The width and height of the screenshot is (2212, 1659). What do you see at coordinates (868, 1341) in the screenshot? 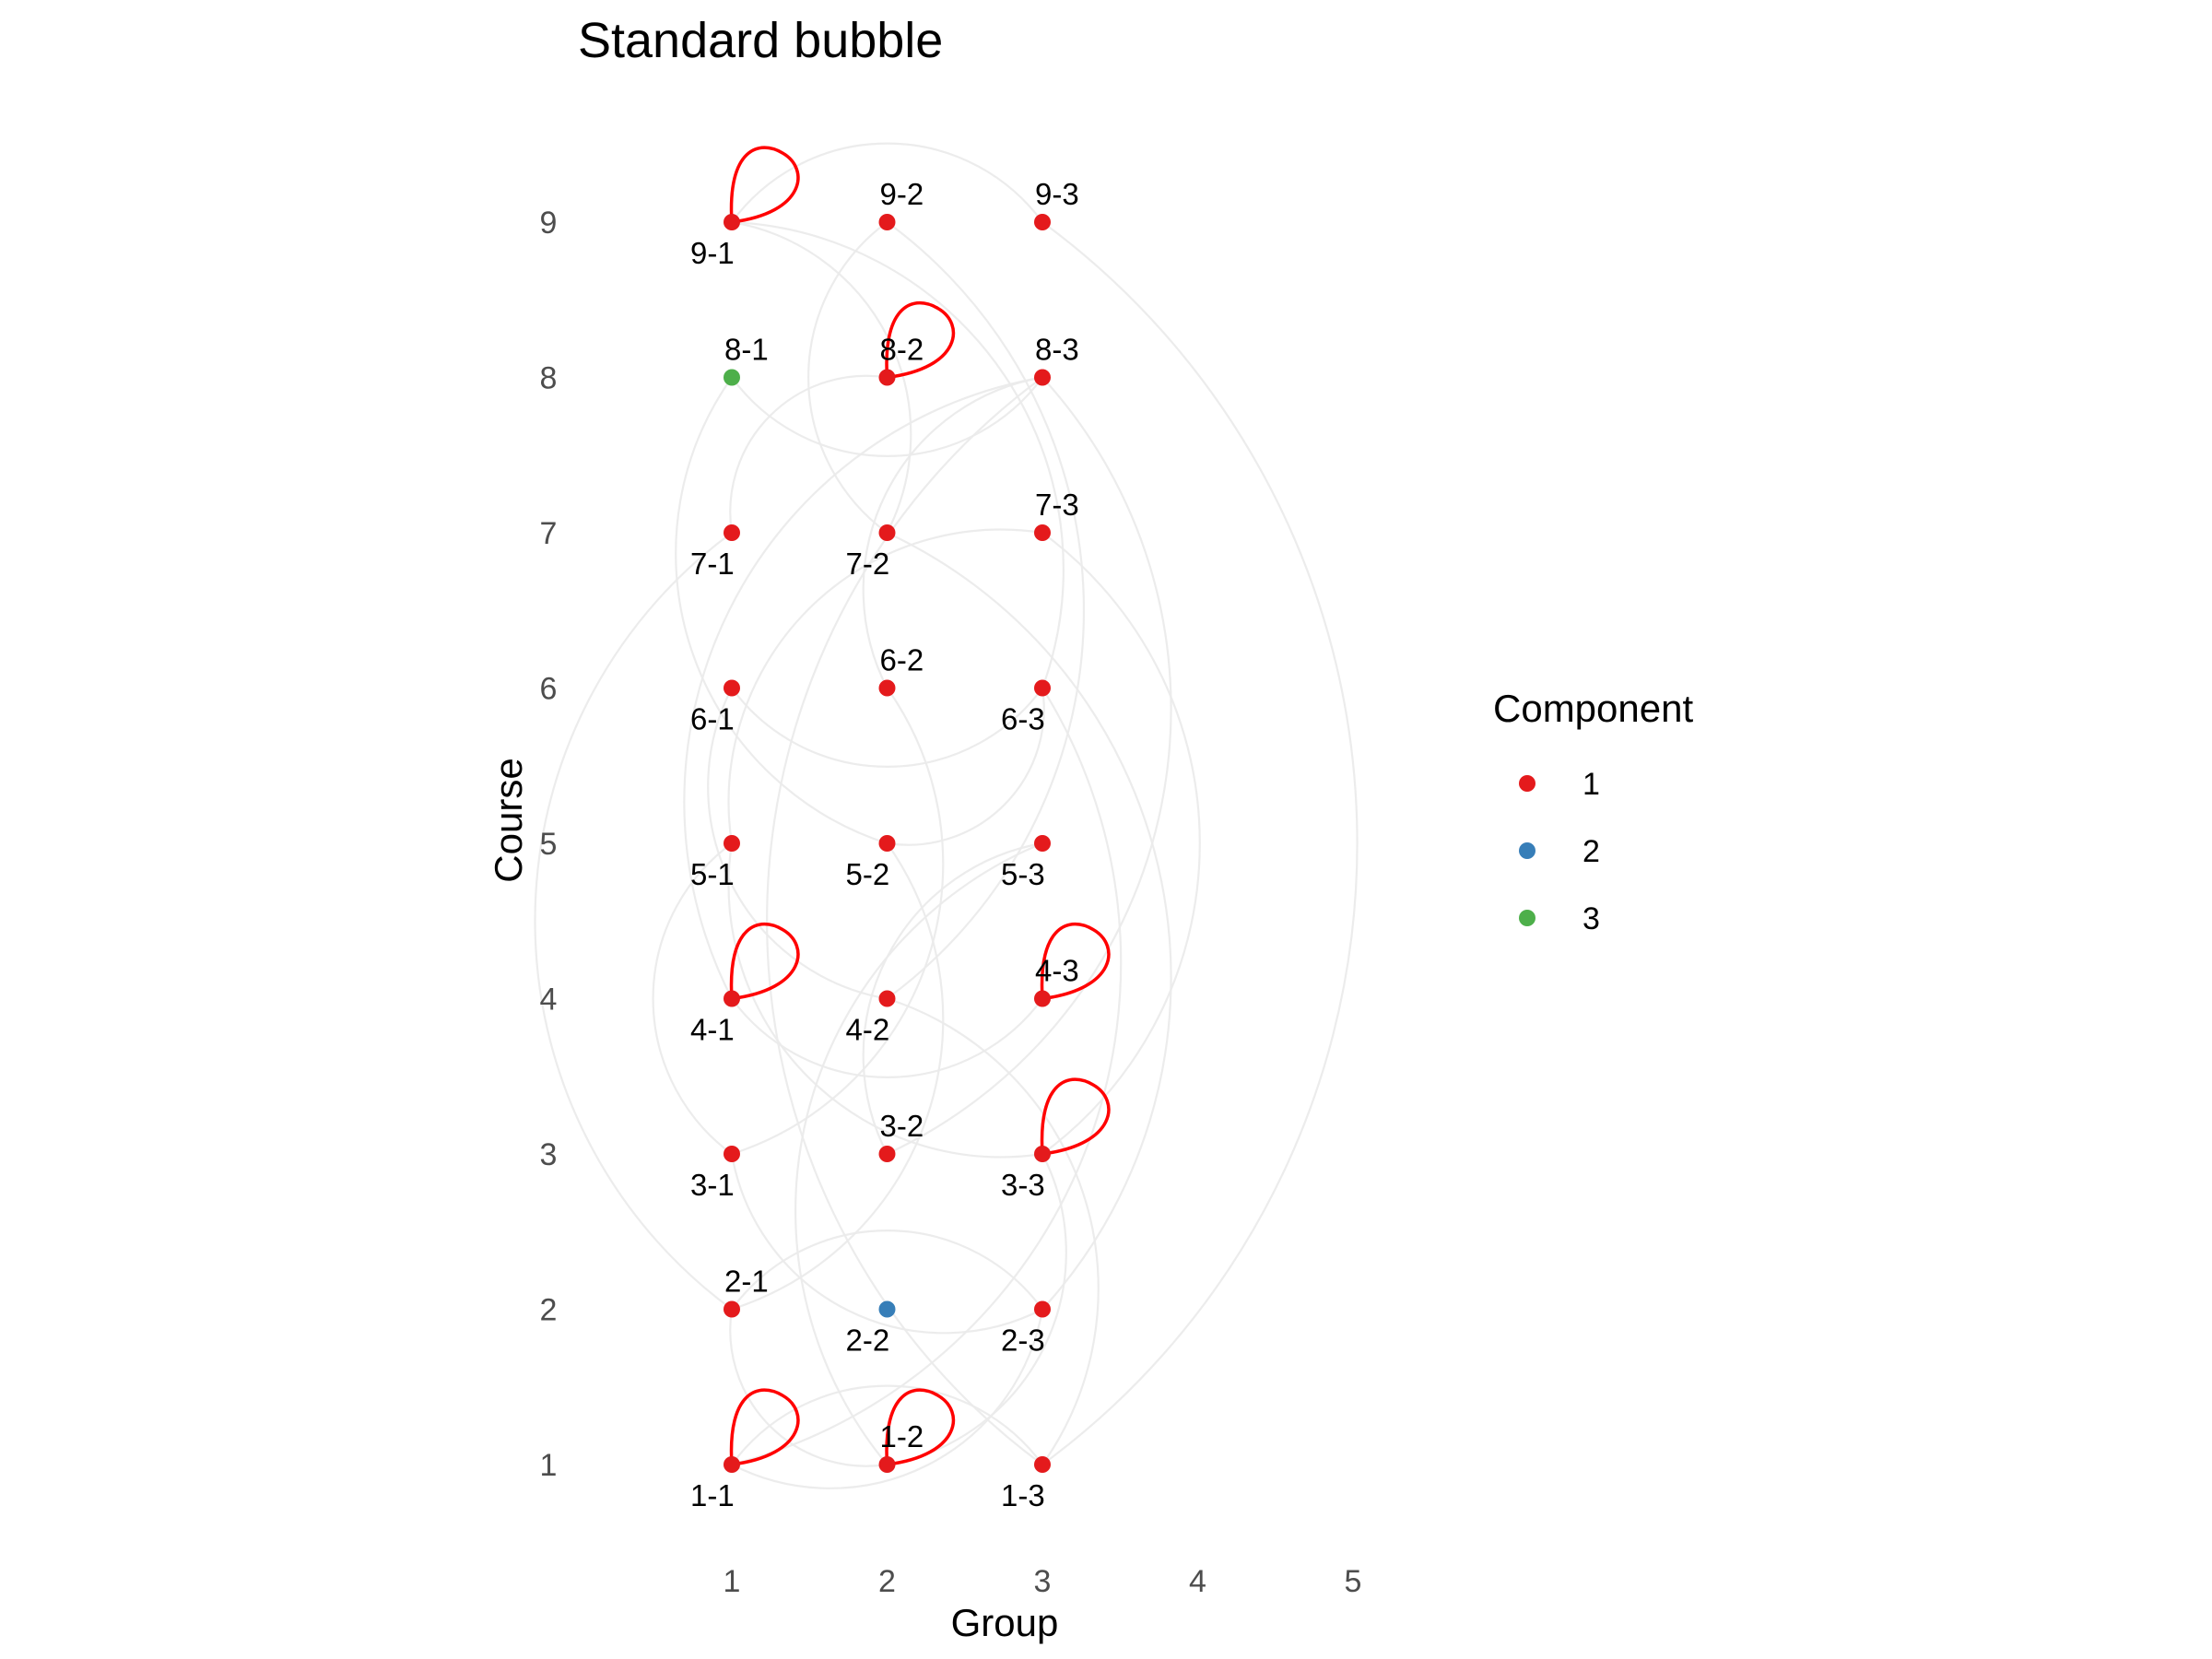
I see `node-label-2-2: 2-2` at bounding box center [868, 1341].